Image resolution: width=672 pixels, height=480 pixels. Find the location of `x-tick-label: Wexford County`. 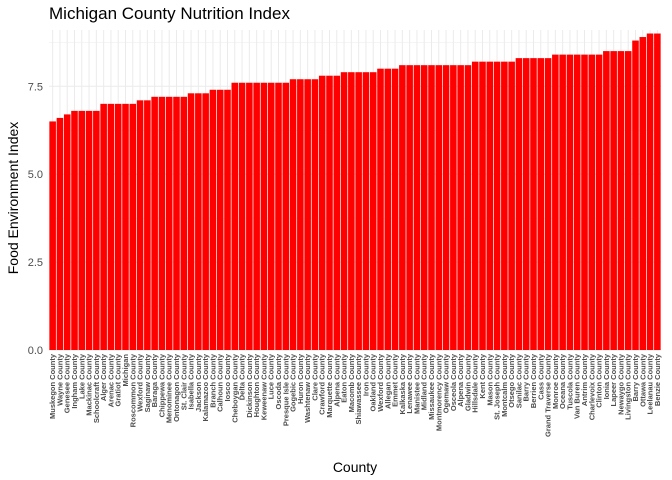

x-tick-label: Wexford County is located at coordinates (380, 382).